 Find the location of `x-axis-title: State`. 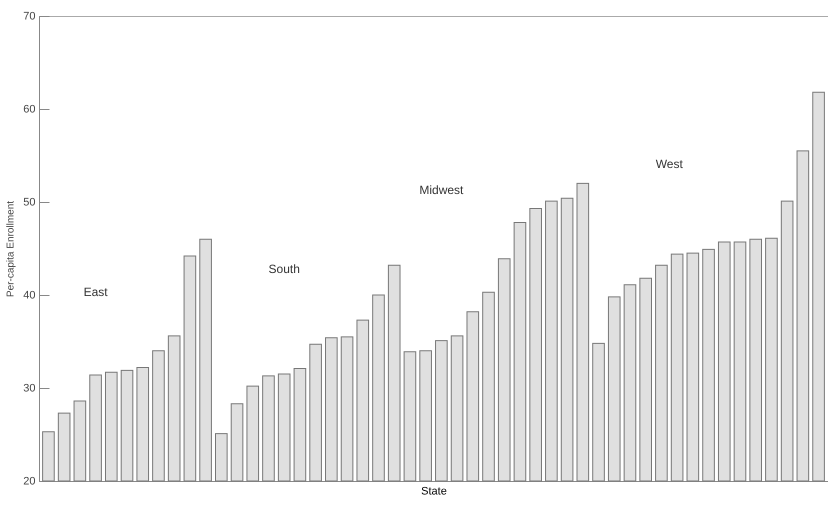

x-axis-title: State is located at coordinates (434, 492).